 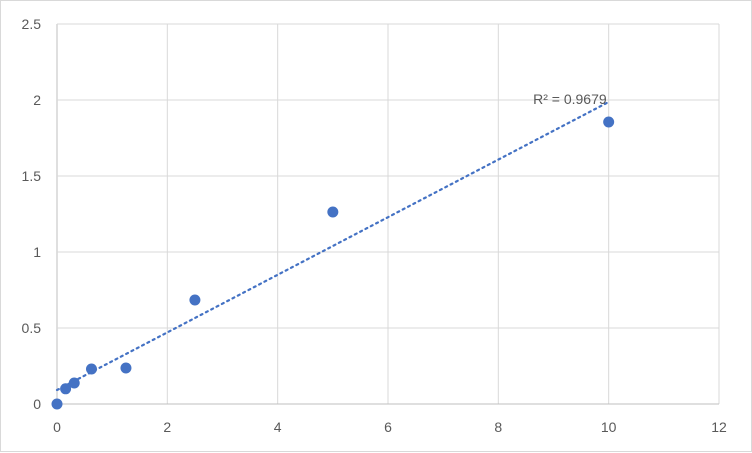 I want to click on x-tick-label: 0, so click(x=57, y=427).